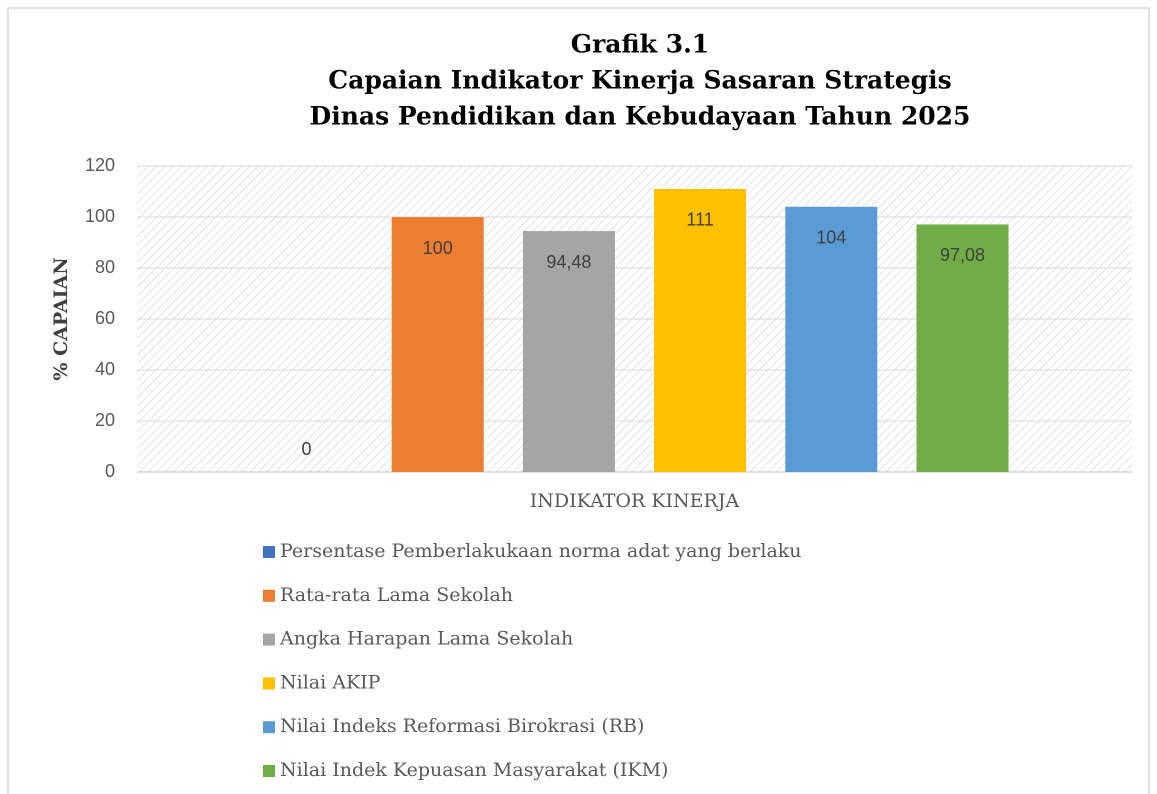  What do you see at coordinates (438, 248) in the screenshot?
I see `data-label: 100` at bounding box center [438, 248].